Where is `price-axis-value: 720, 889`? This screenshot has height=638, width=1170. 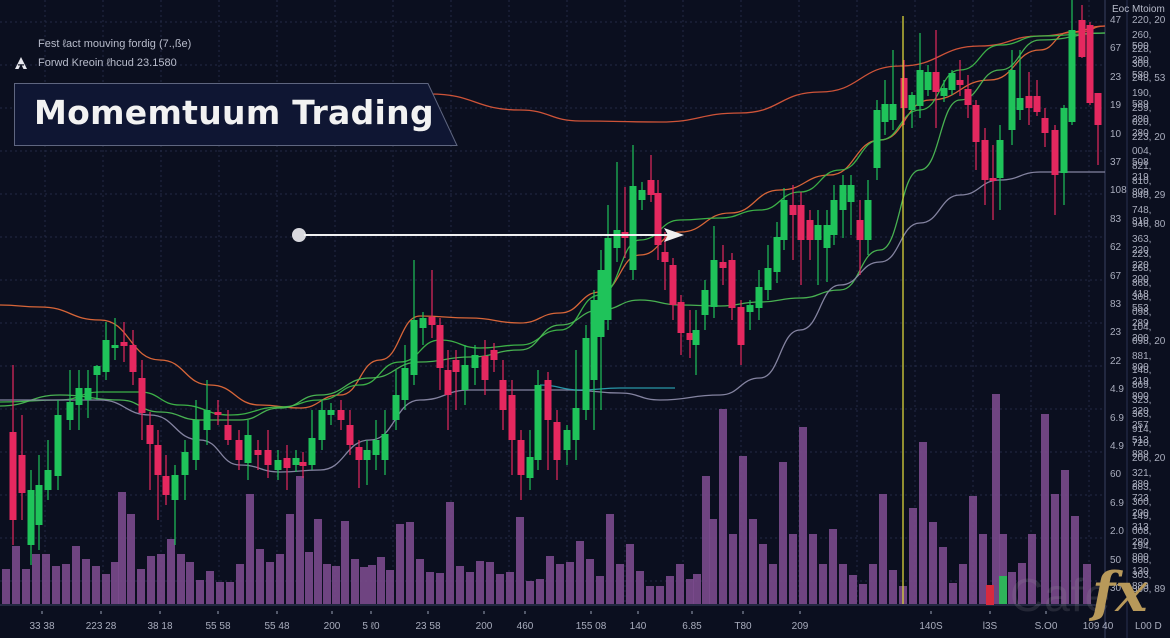 price-axis-value: 720, 889 is located at coordinates (1142, 449).